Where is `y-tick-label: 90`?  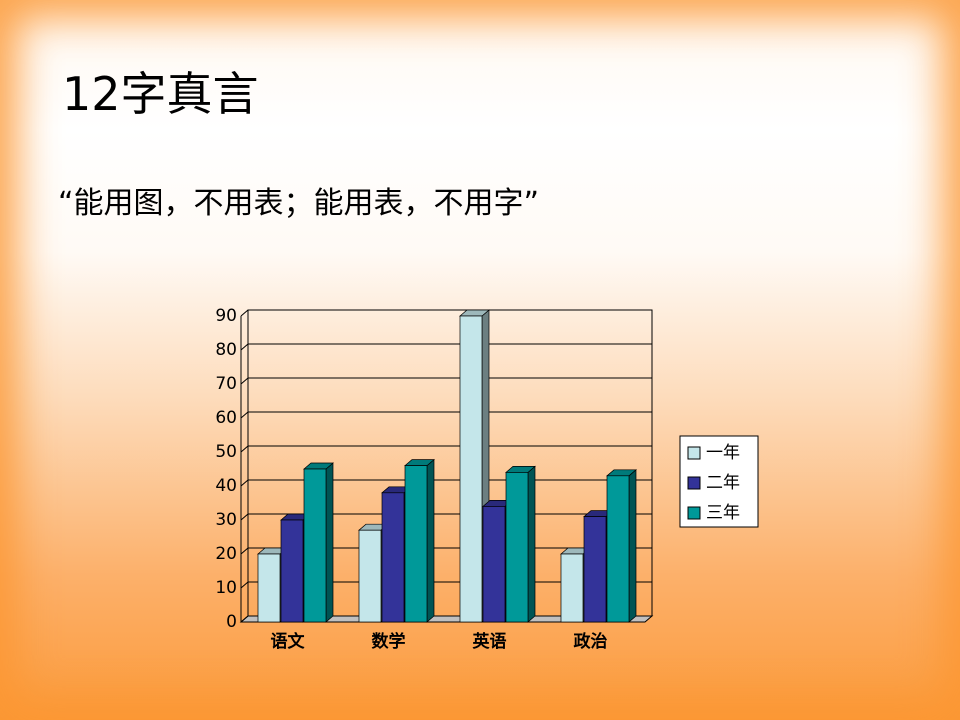 y-tick-label: 90 is located at coordinates (226, 316).